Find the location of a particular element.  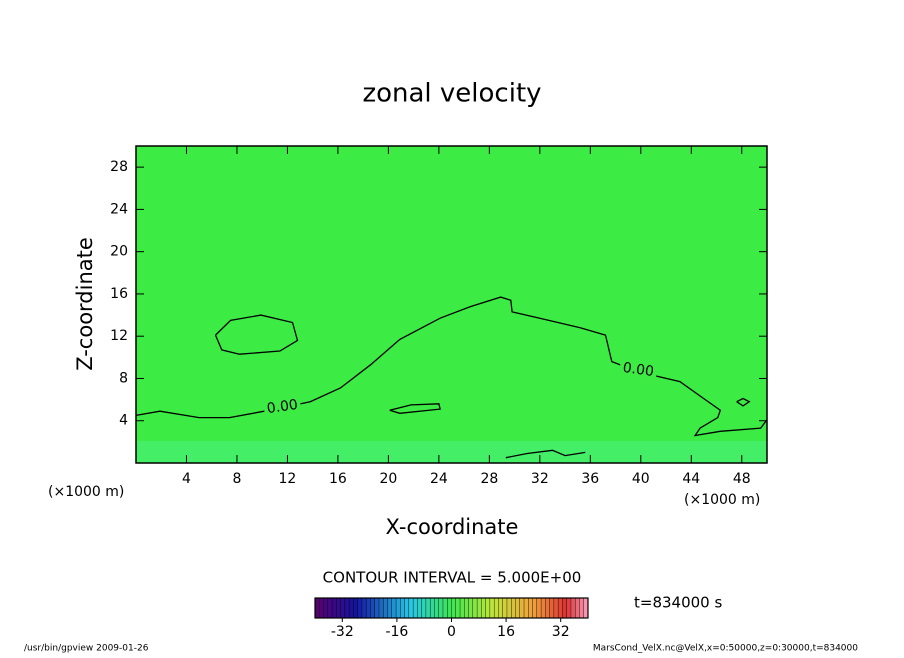

x-tick-label: 36 is located at coordinates (590, 479).